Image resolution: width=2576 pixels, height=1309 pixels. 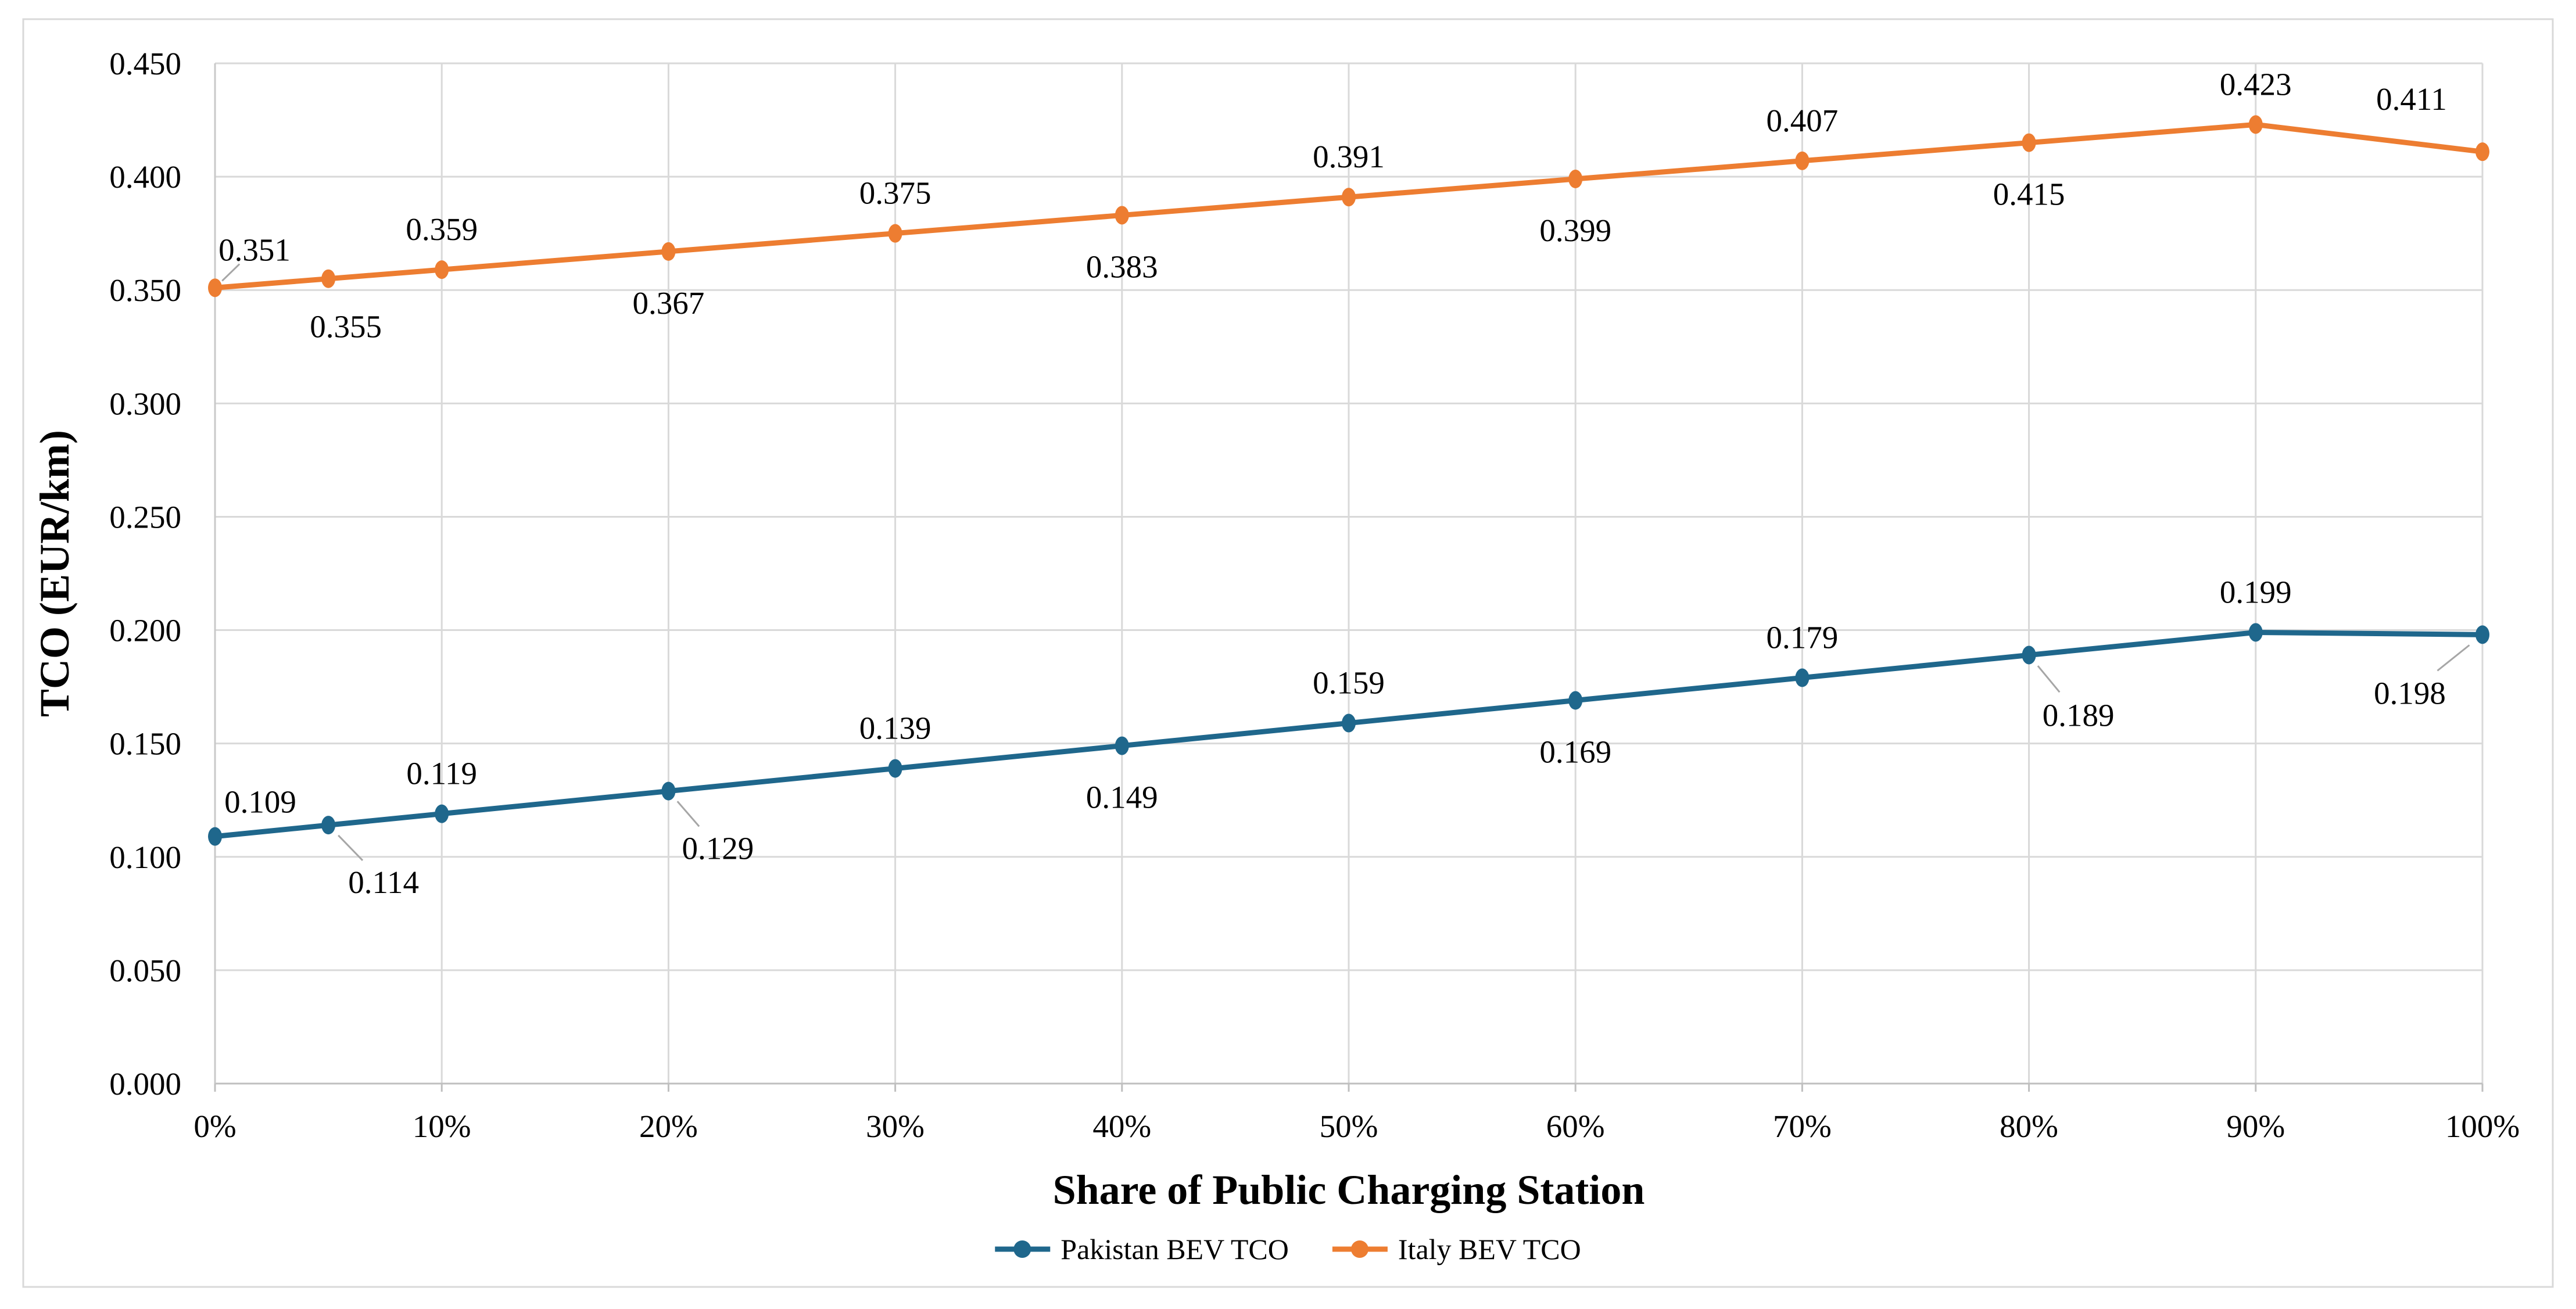 I want to click on x-tick-label-30%: 30%, so click(x=895, y=1126).